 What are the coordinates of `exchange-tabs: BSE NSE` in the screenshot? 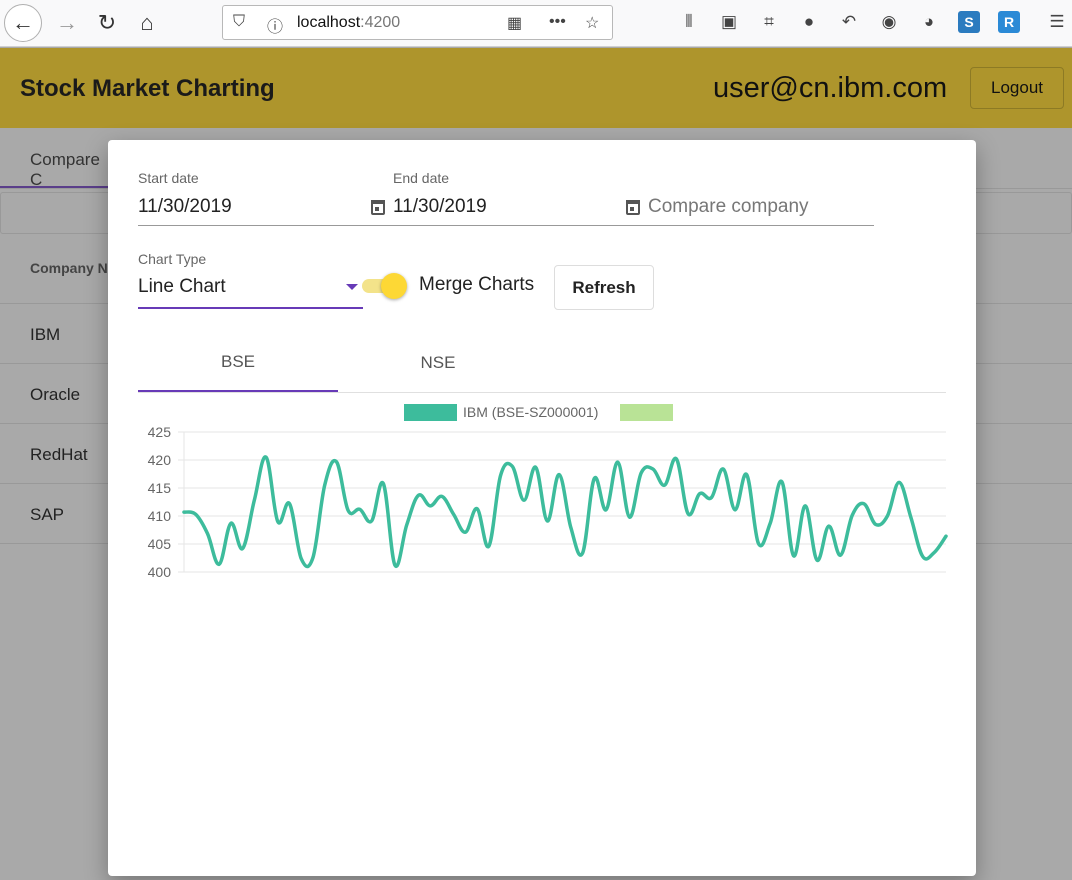 It's located at (542, 363).